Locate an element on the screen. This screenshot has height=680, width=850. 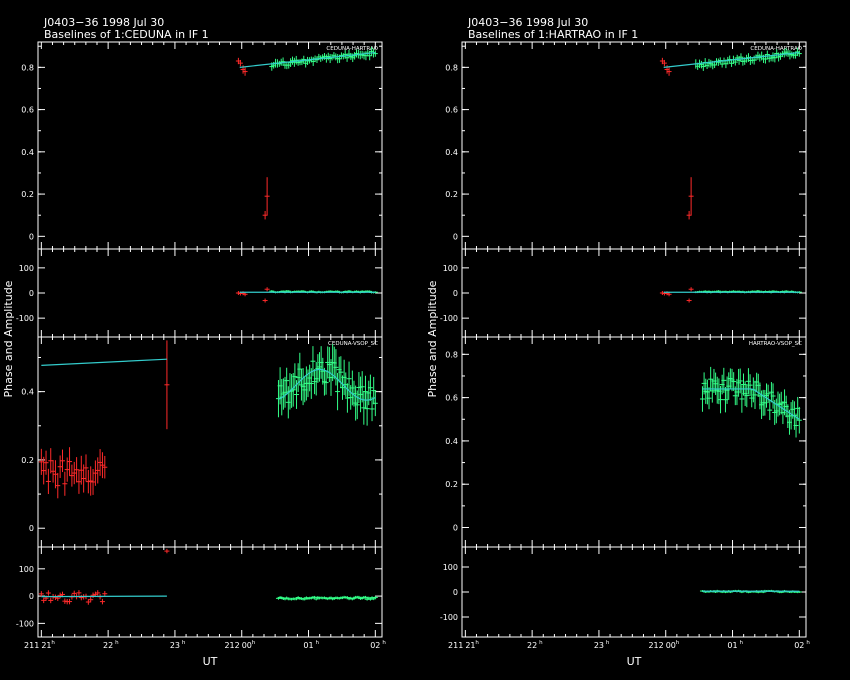
baseline-label: CEDUNA-VSOP_SC is located at coordinates (353, 344).